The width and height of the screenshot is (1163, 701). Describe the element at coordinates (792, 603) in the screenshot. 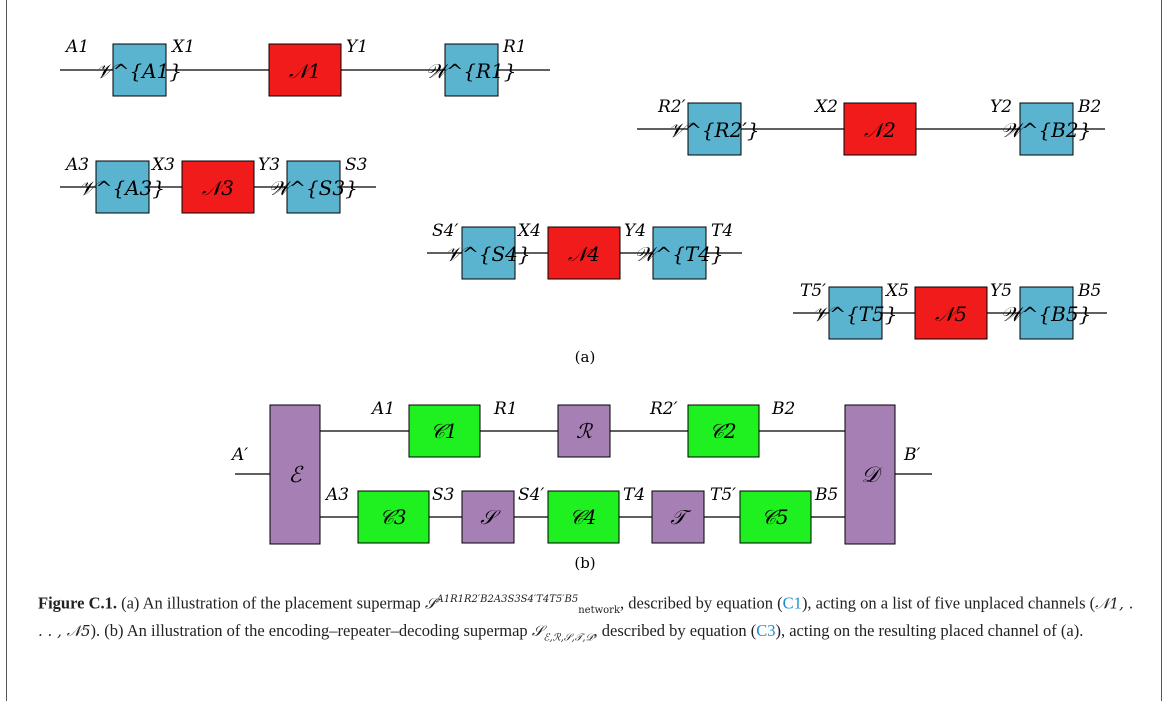

I see `caption-equation-link-c1: C1` at that location.